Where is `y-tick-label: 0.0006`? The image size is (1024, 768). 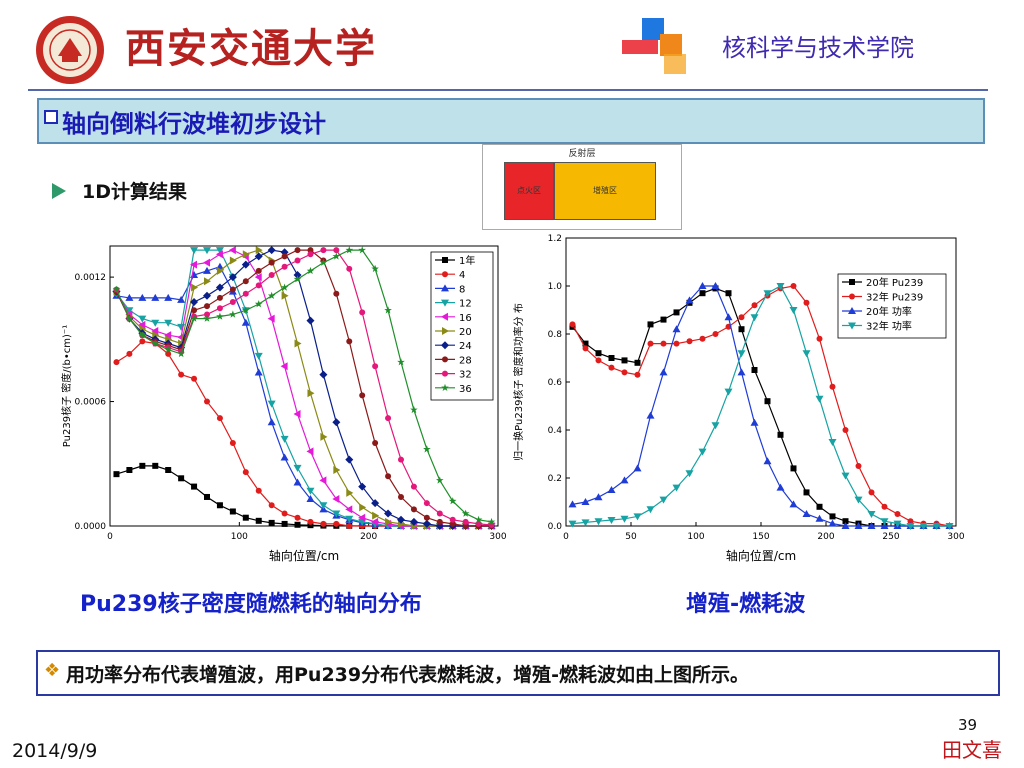
y-tick-label: 0.0006 is located at coordinates (91, 403).